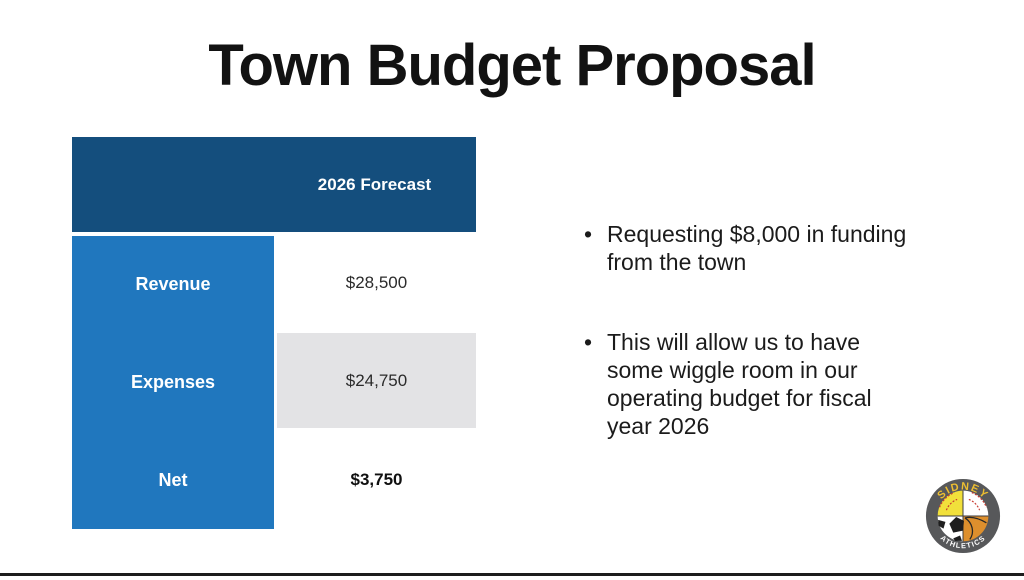  I want to click on soccer-pentagon-bottom, so click(958, 538).